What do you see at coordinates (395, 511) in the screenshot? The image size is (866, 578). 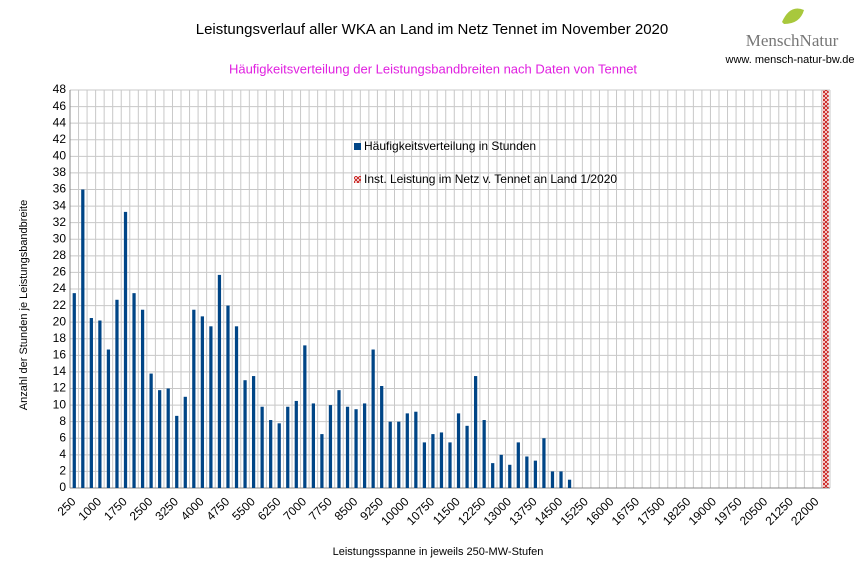 I see `x-tick-label: 10000` at bounding box center [395, 511].